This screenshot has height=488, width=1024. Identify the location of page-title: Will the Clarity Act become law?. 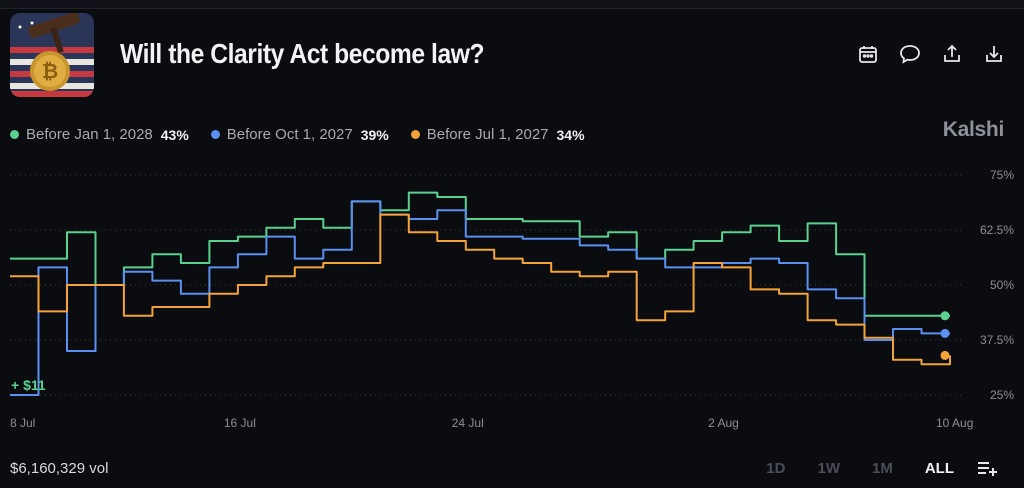
(302, 53).